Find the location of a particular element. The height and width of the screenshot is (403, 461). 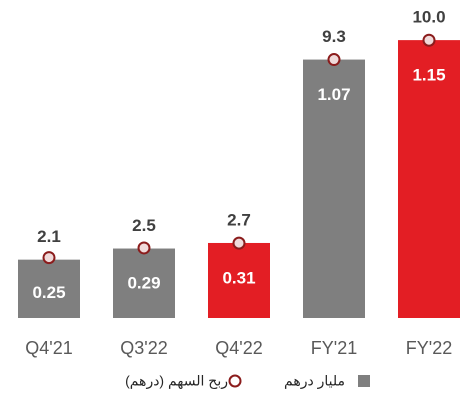

legend-swatch is located at coordinates (364, 381).